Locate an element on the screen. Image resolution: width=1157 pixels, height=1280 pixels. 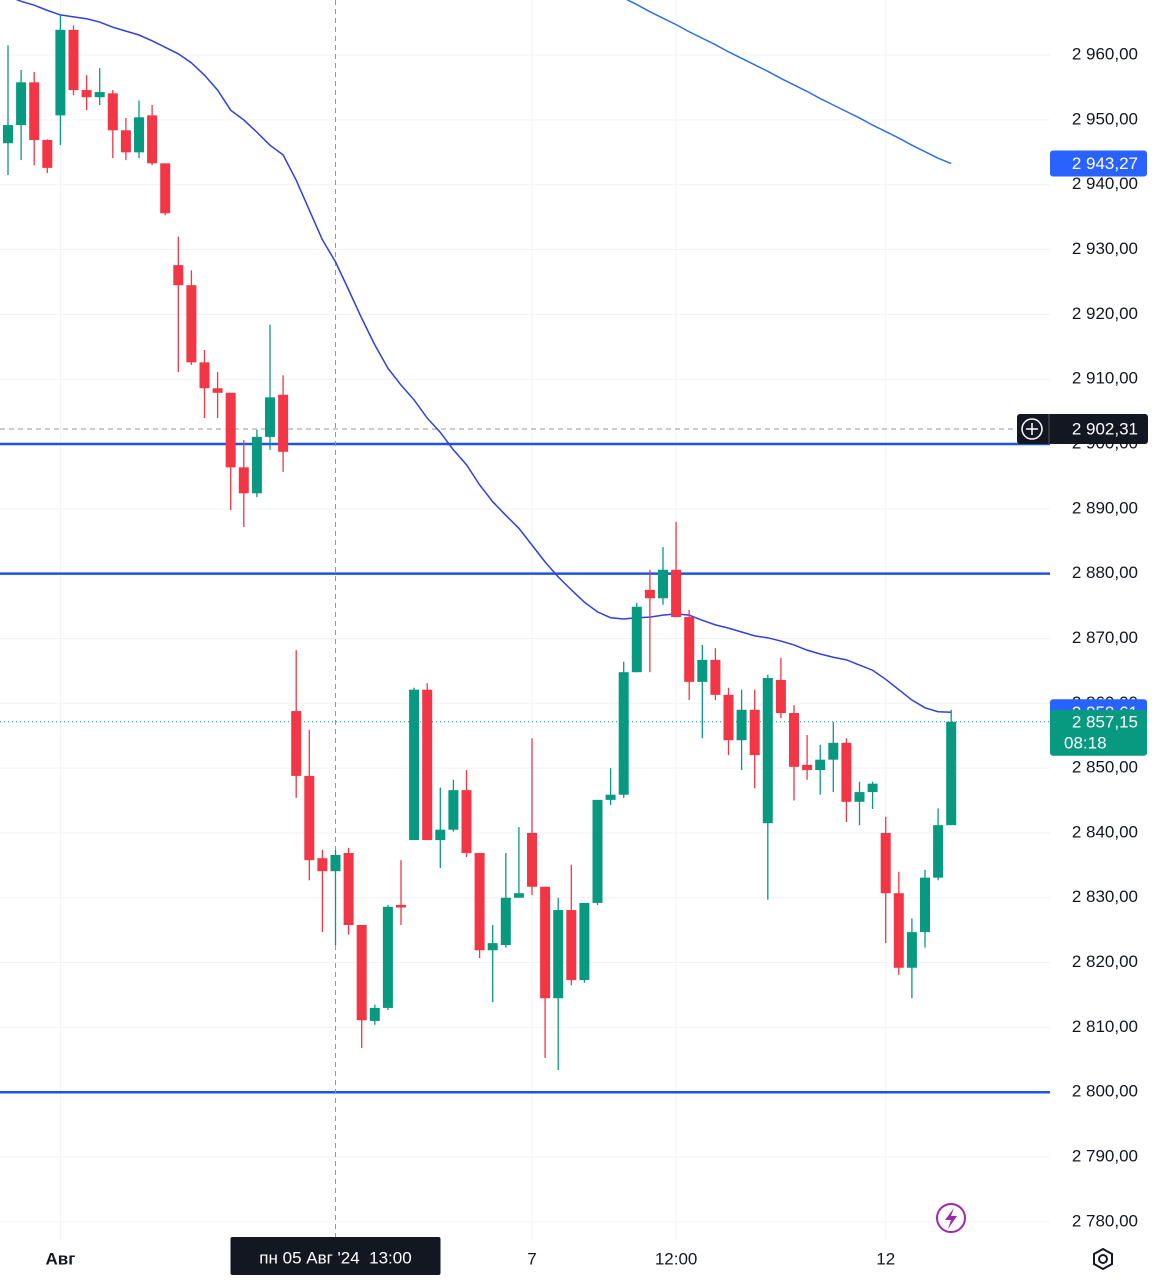
y-tick-label: 2 780,00 is located at coordinates (1105, 1220).